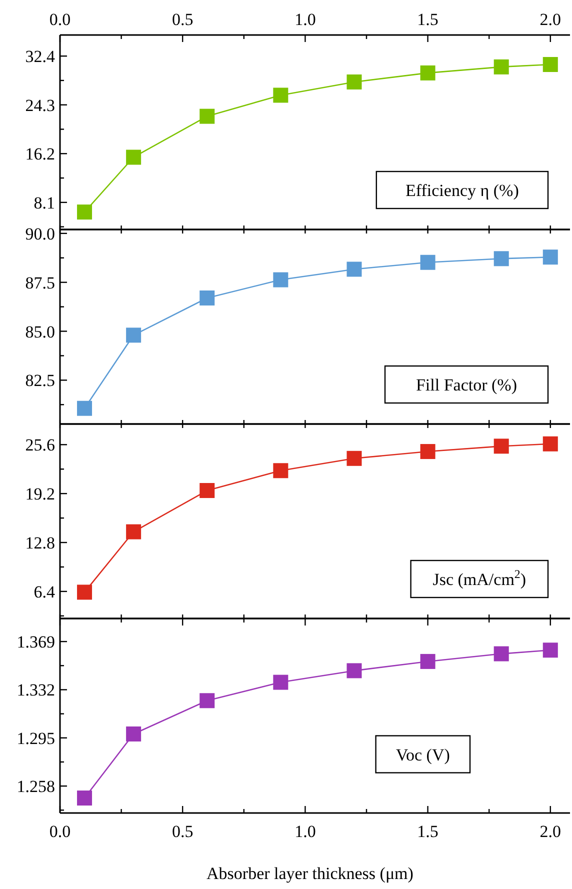 This screenshot has height=889, width=572. I want to click on x-tick-label: 2.0, so click(551, 831).